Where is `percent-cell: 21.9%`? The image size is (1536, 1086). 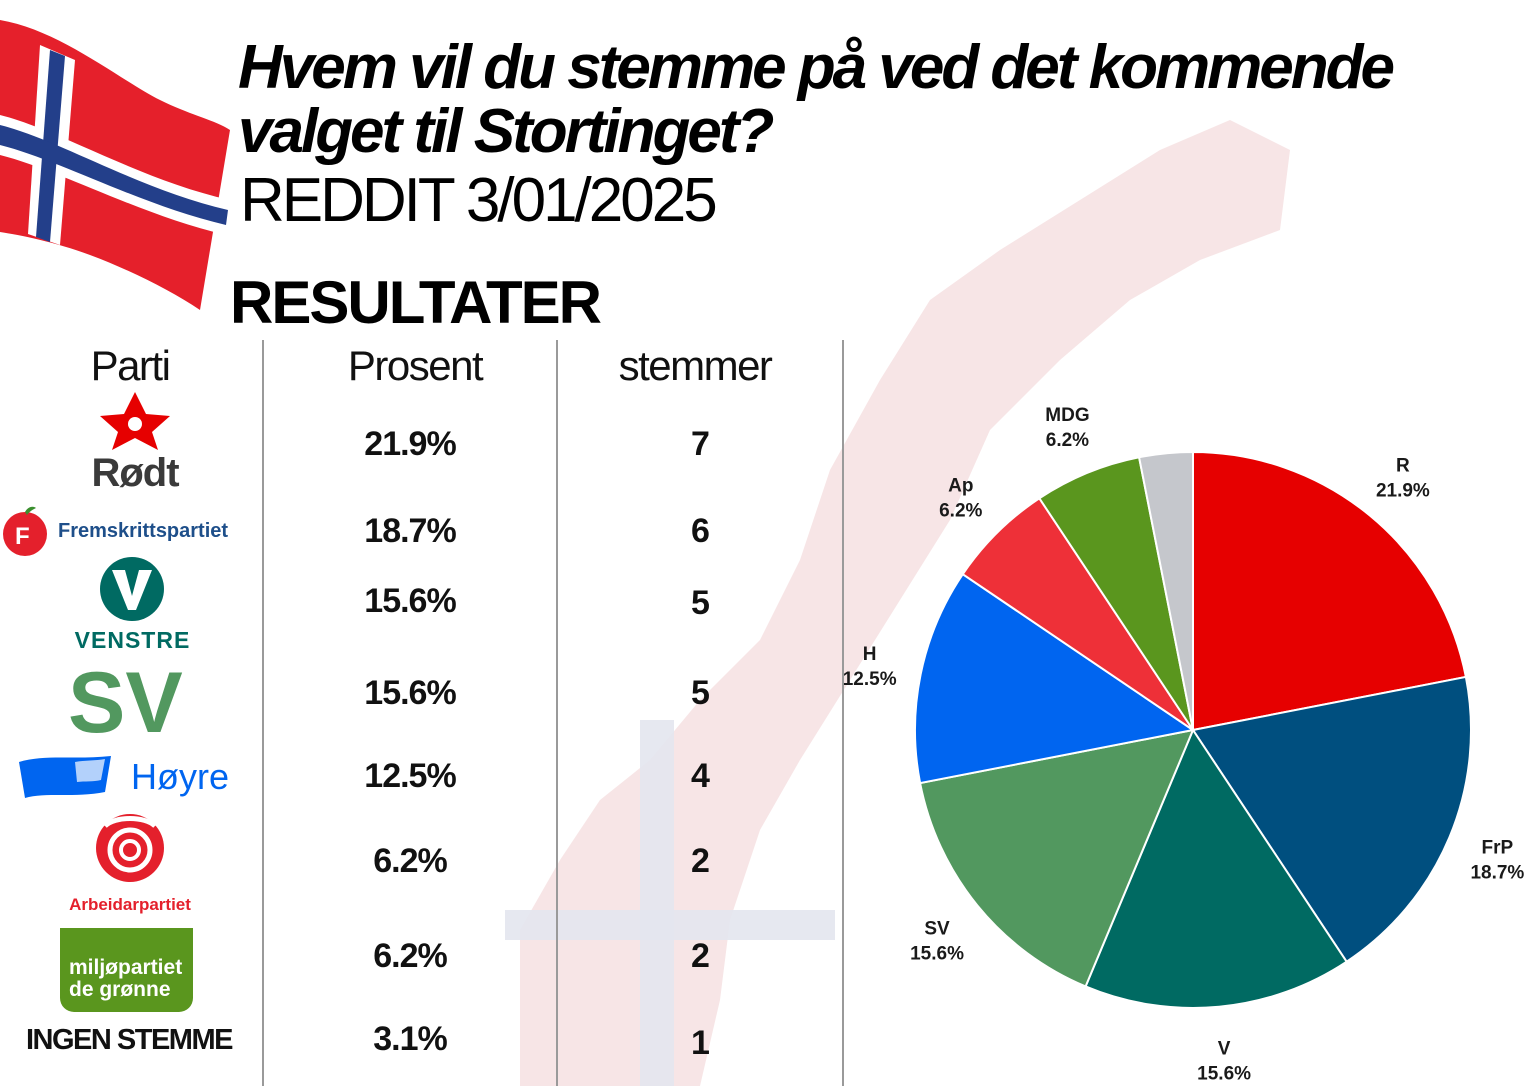
percent-cell: 21.9% is located at coordinates (410, 444).